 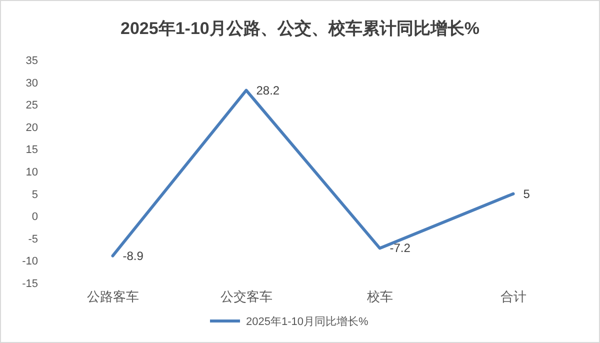 I want to click on y-tick-label: -15, so click(x=30, y=284).